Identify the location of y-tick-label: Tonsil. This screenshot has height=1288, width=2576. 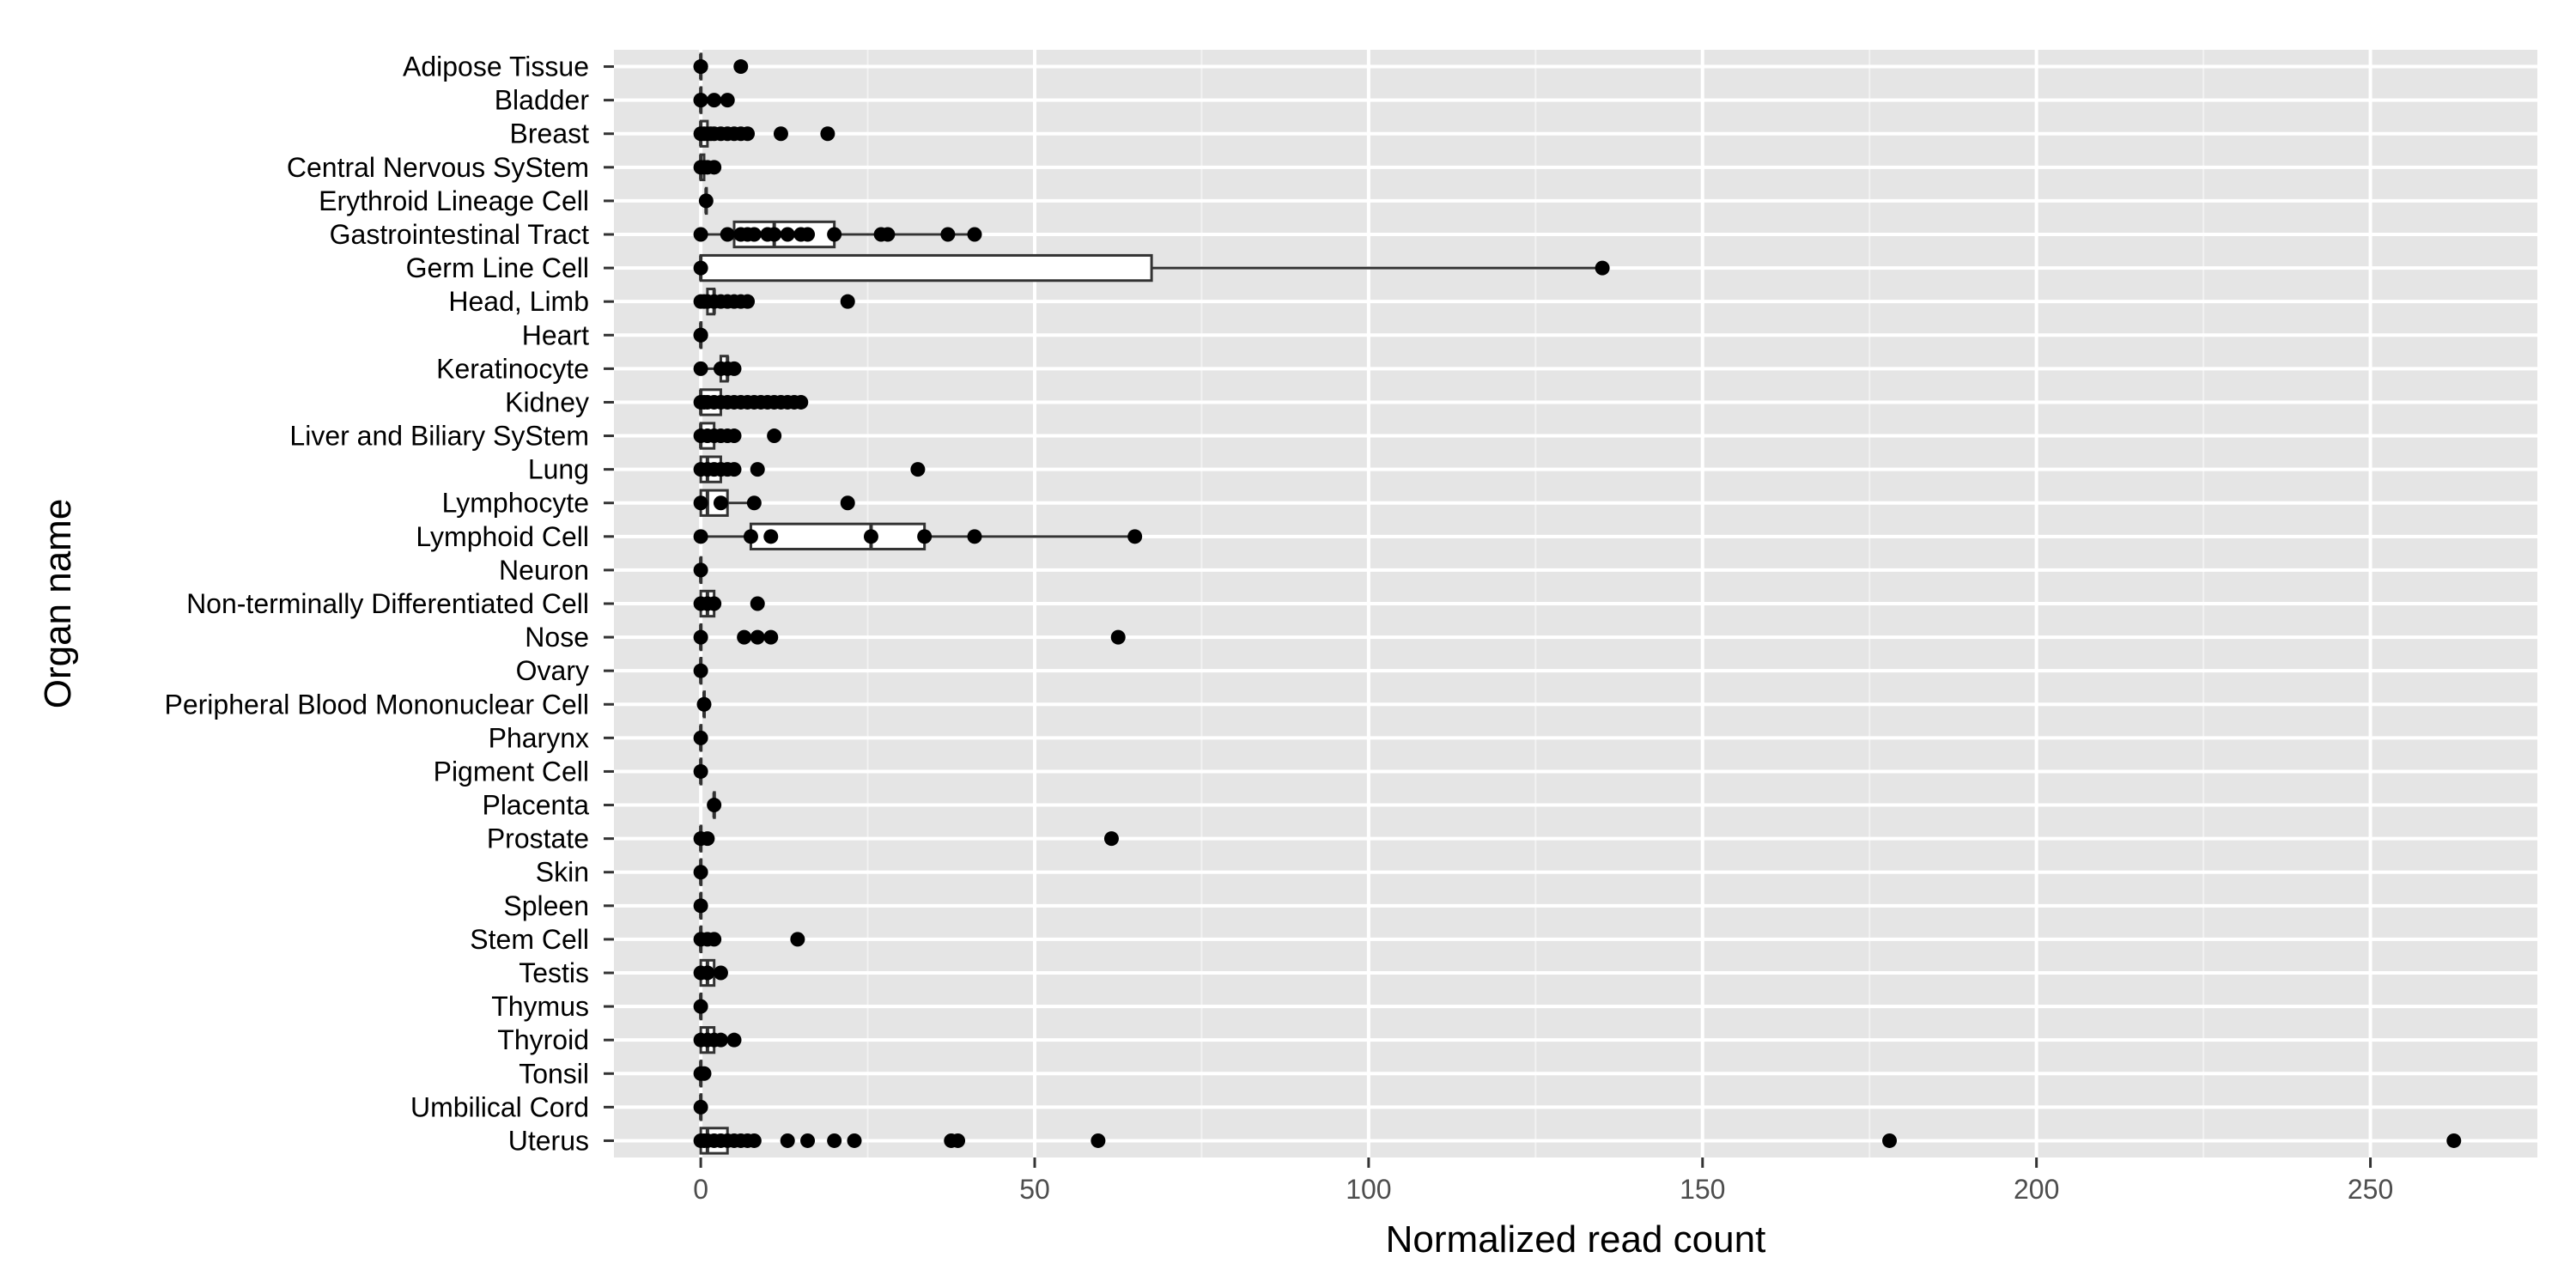
(554, 1074).